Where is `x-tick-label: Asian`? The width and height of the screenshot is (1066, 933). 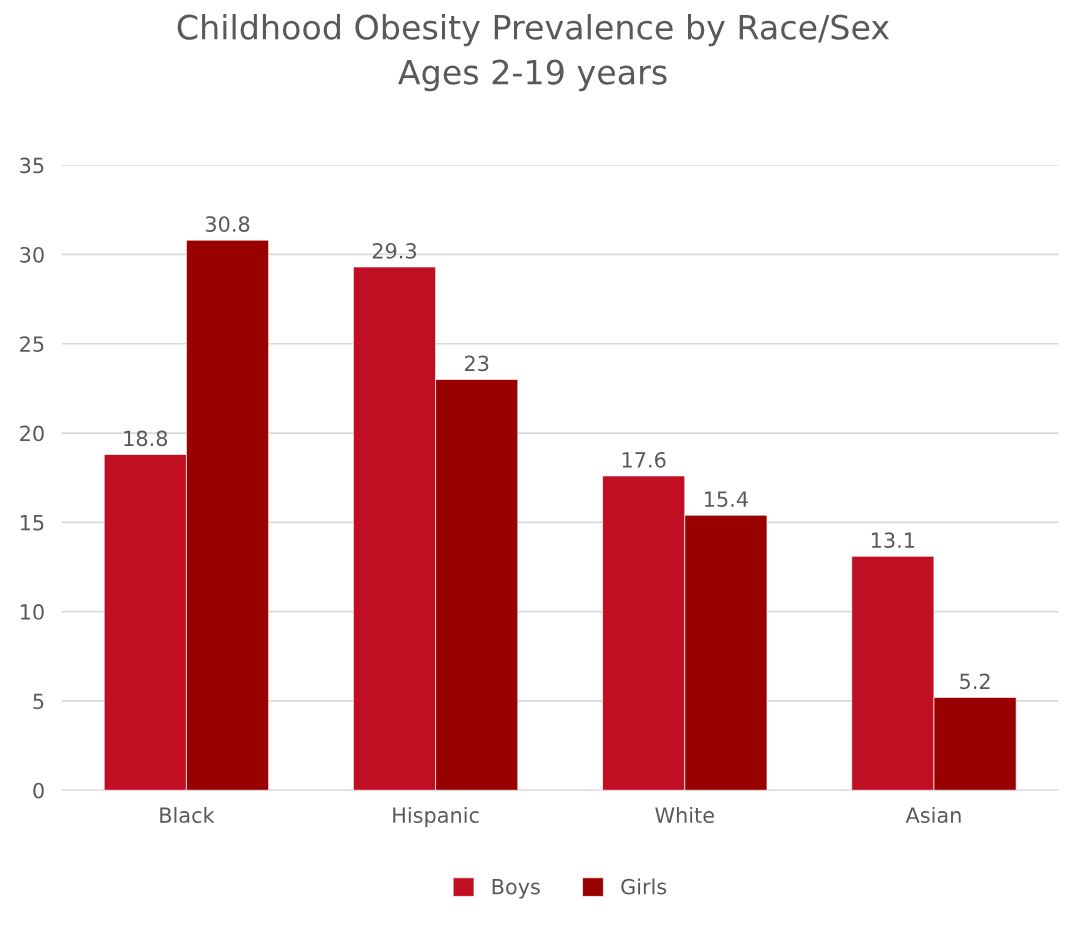 x-tick-label: Asian is located at coordinates (933, 815).